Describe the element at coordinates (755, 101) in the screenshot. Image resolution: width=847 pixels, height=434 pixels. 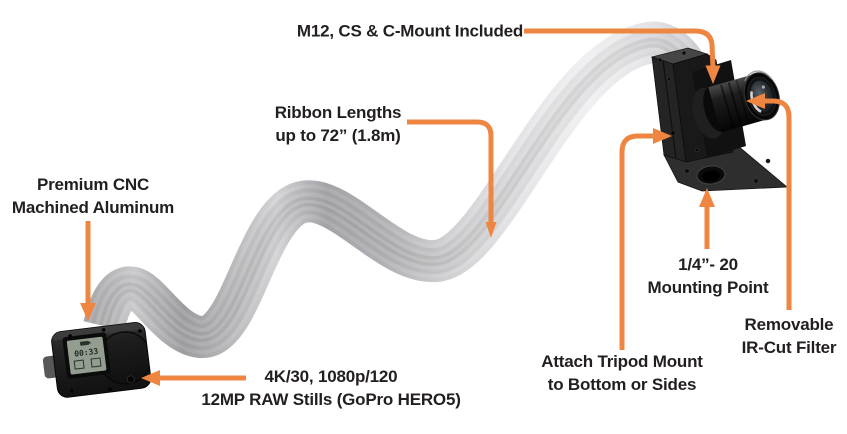
I see `arrowhead-ir-cut` at that location.